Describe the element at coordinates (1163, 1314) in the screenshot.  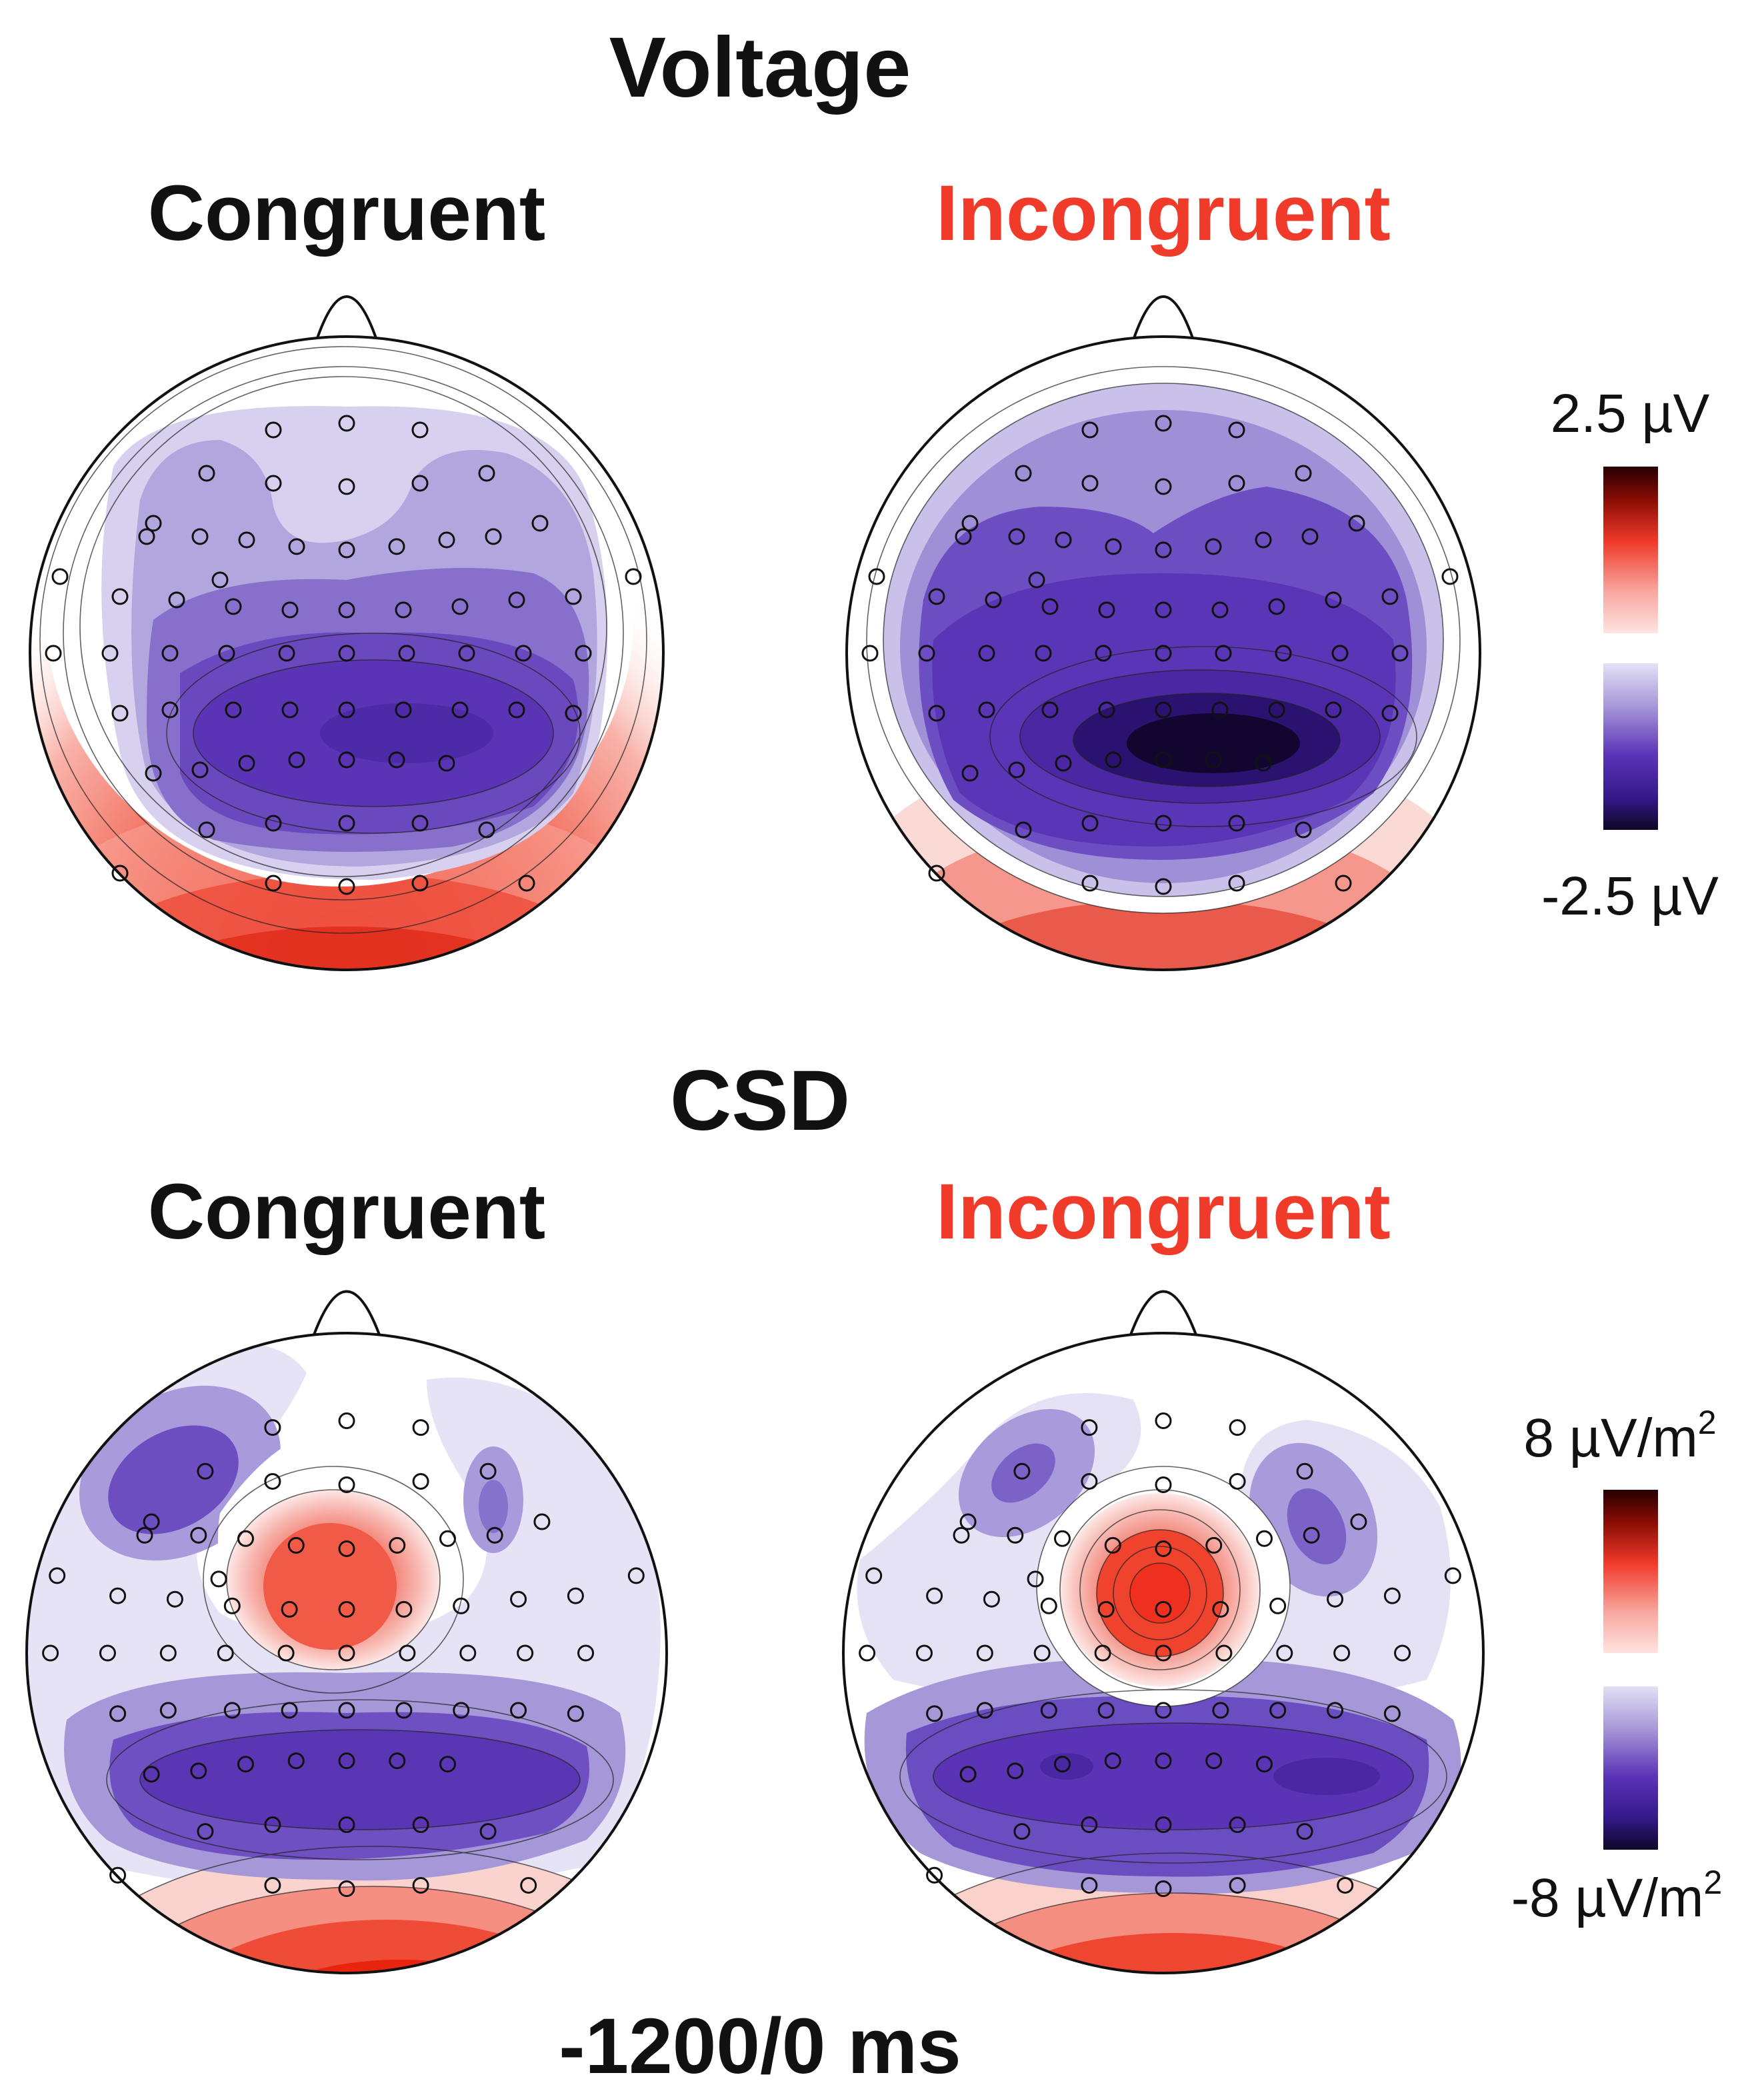
I see `nose-icon` at that location.